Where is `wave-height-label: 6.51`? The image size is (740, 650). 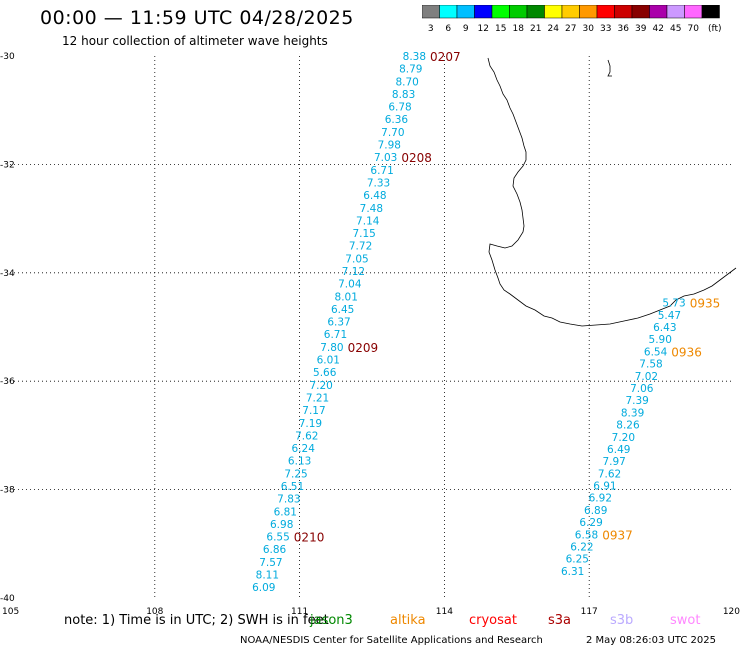 wave-height-label: 6.51 is located at coordinates (292, 487).